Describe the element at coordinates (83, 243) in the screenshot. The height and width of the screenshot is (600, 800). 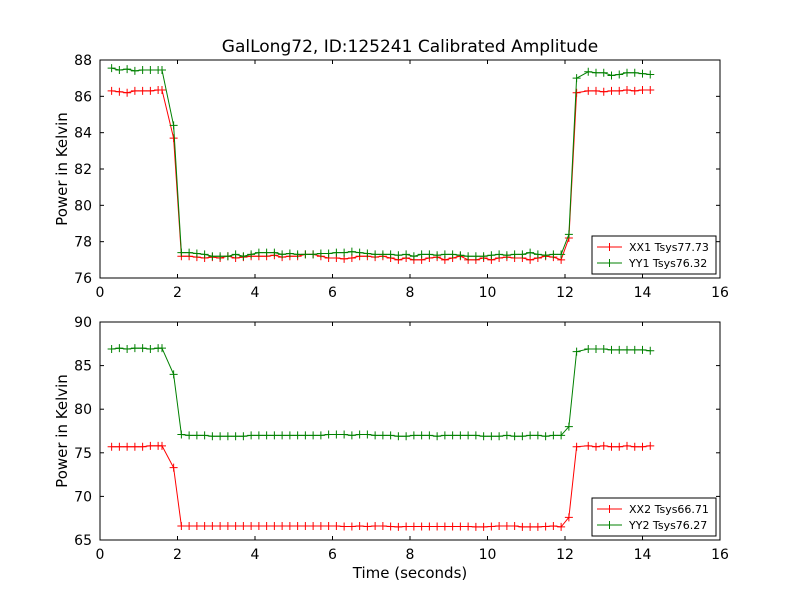
I see `y-tick-label: 78` at that location.